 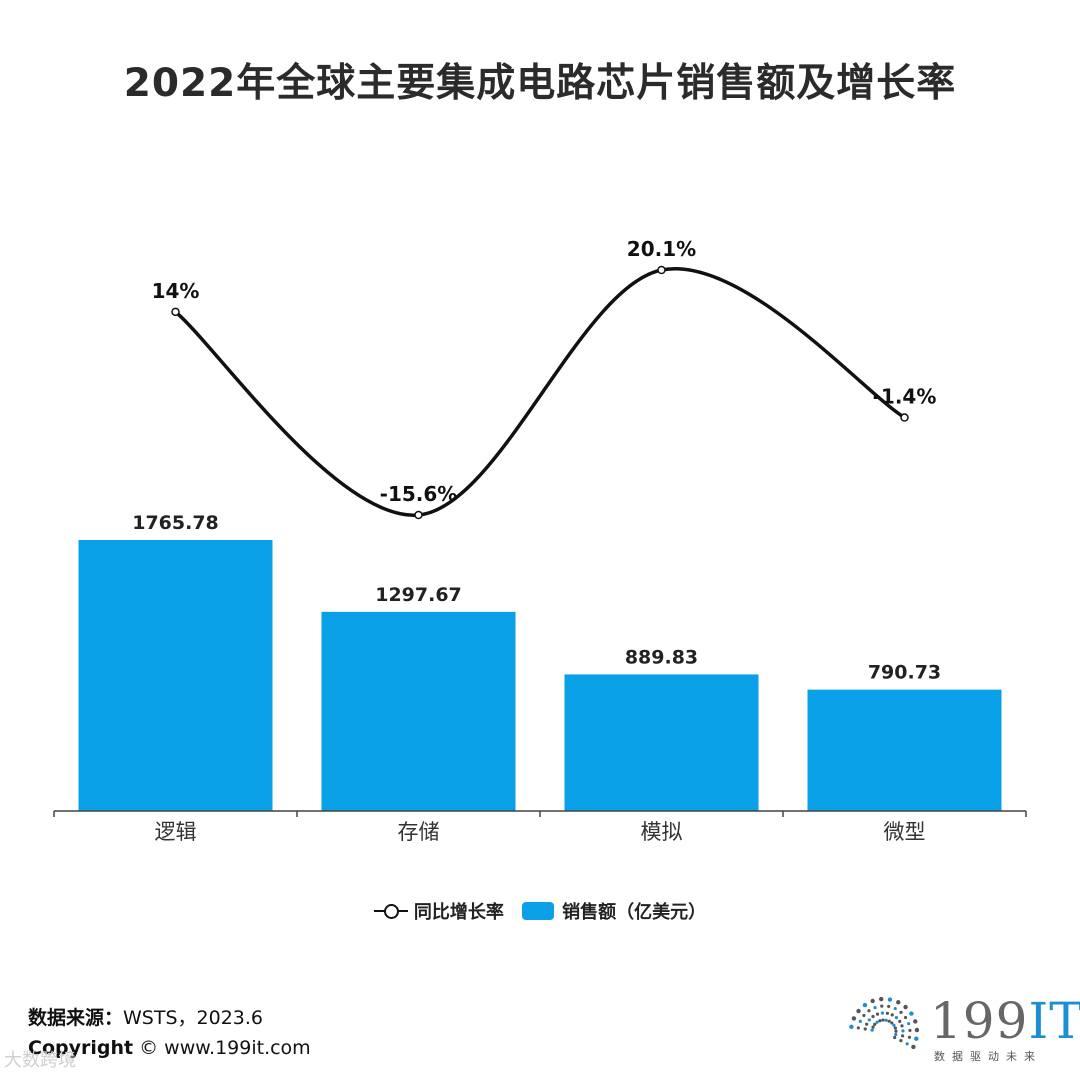 I want to click on data-source-label: 数据来源：, so click(x=76, y=1018).